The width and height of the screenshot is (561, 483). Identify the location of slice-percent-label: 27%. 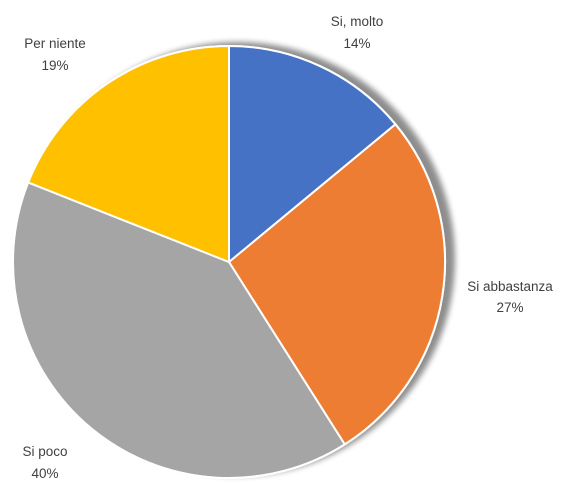
(509, 307).